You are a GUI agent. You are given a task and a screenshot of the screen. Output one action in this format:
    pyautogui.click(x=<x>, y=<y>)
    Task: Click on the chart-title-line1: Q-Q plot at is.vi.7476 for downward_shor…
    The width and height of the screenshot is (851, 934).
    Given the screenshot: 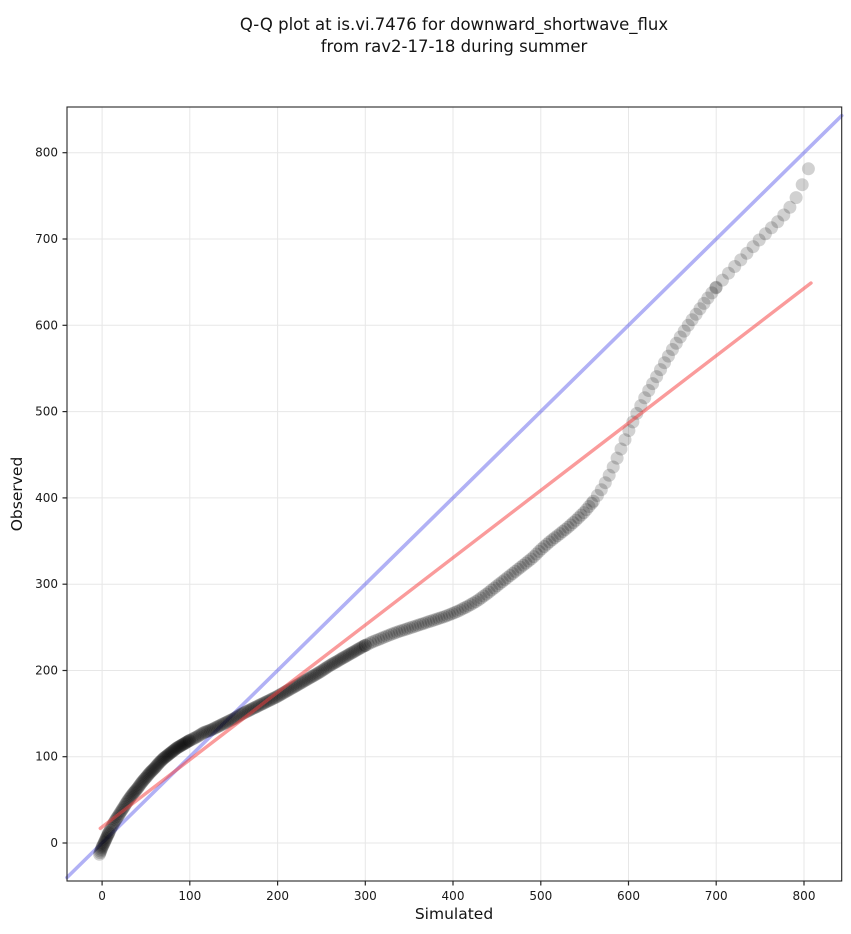 What is the action you would take?
    pyautogui.click(x=454, y=25)
    